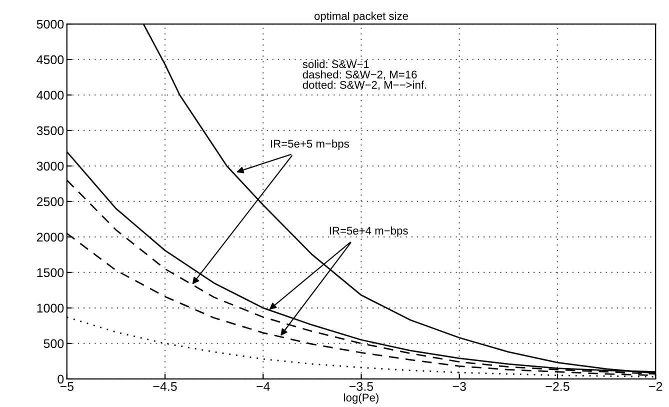  I want to click on y-tick-label: 1000, so click(50, 308).